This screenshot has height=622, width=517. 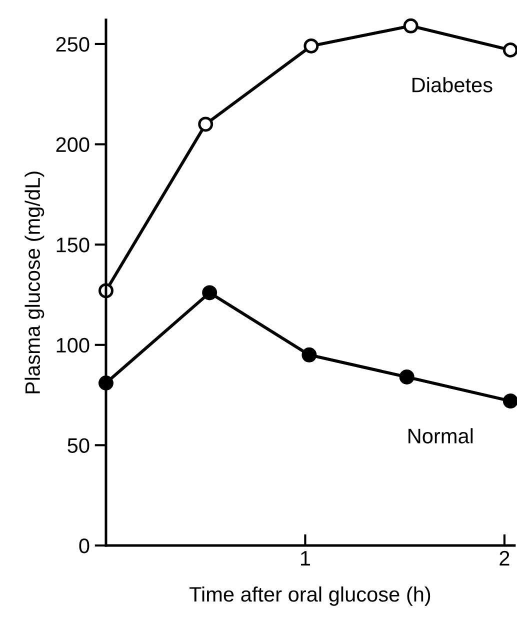 What do you see at coordinates (452, 84) in the screenshot?
I see `series-label: Diabetes` at bounding box center [452, 84].